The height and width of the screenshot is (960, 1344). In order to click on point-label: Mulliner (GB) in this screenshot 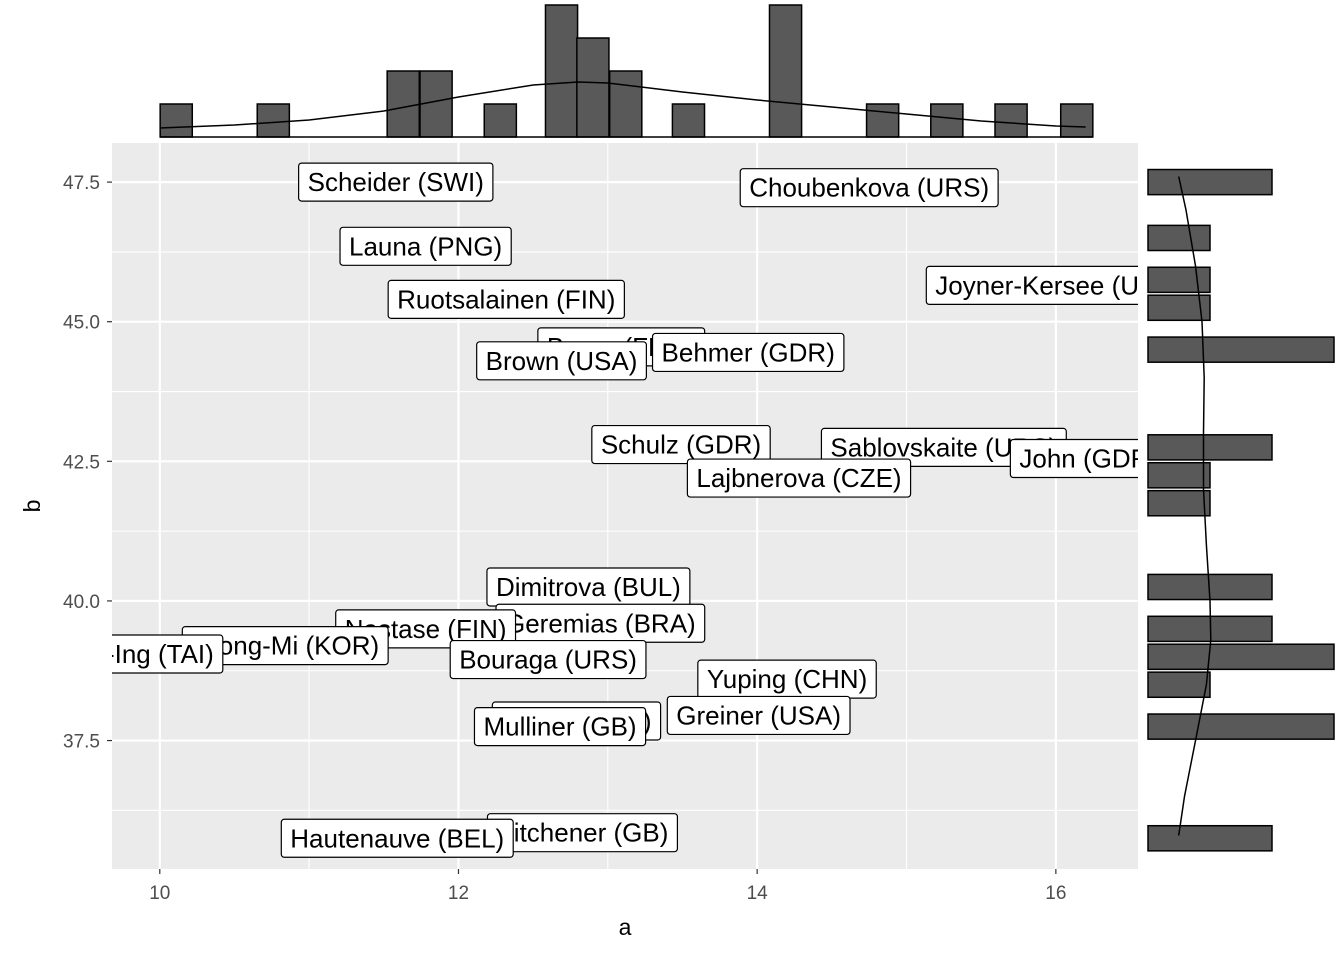, I will do `click(560, 726)`.